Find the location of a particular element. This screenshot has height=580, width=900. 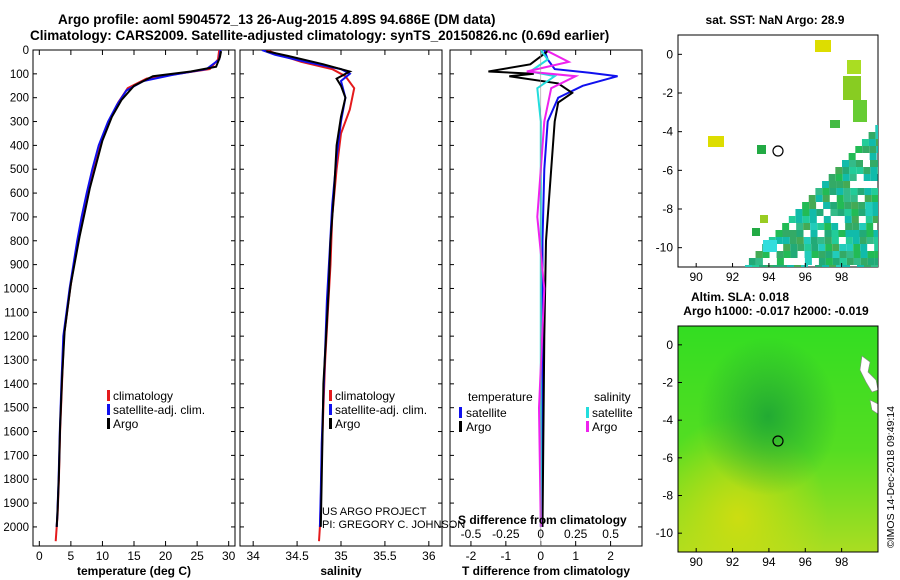

top-tick-label: 0.5 is located at coordinates (610, 534).